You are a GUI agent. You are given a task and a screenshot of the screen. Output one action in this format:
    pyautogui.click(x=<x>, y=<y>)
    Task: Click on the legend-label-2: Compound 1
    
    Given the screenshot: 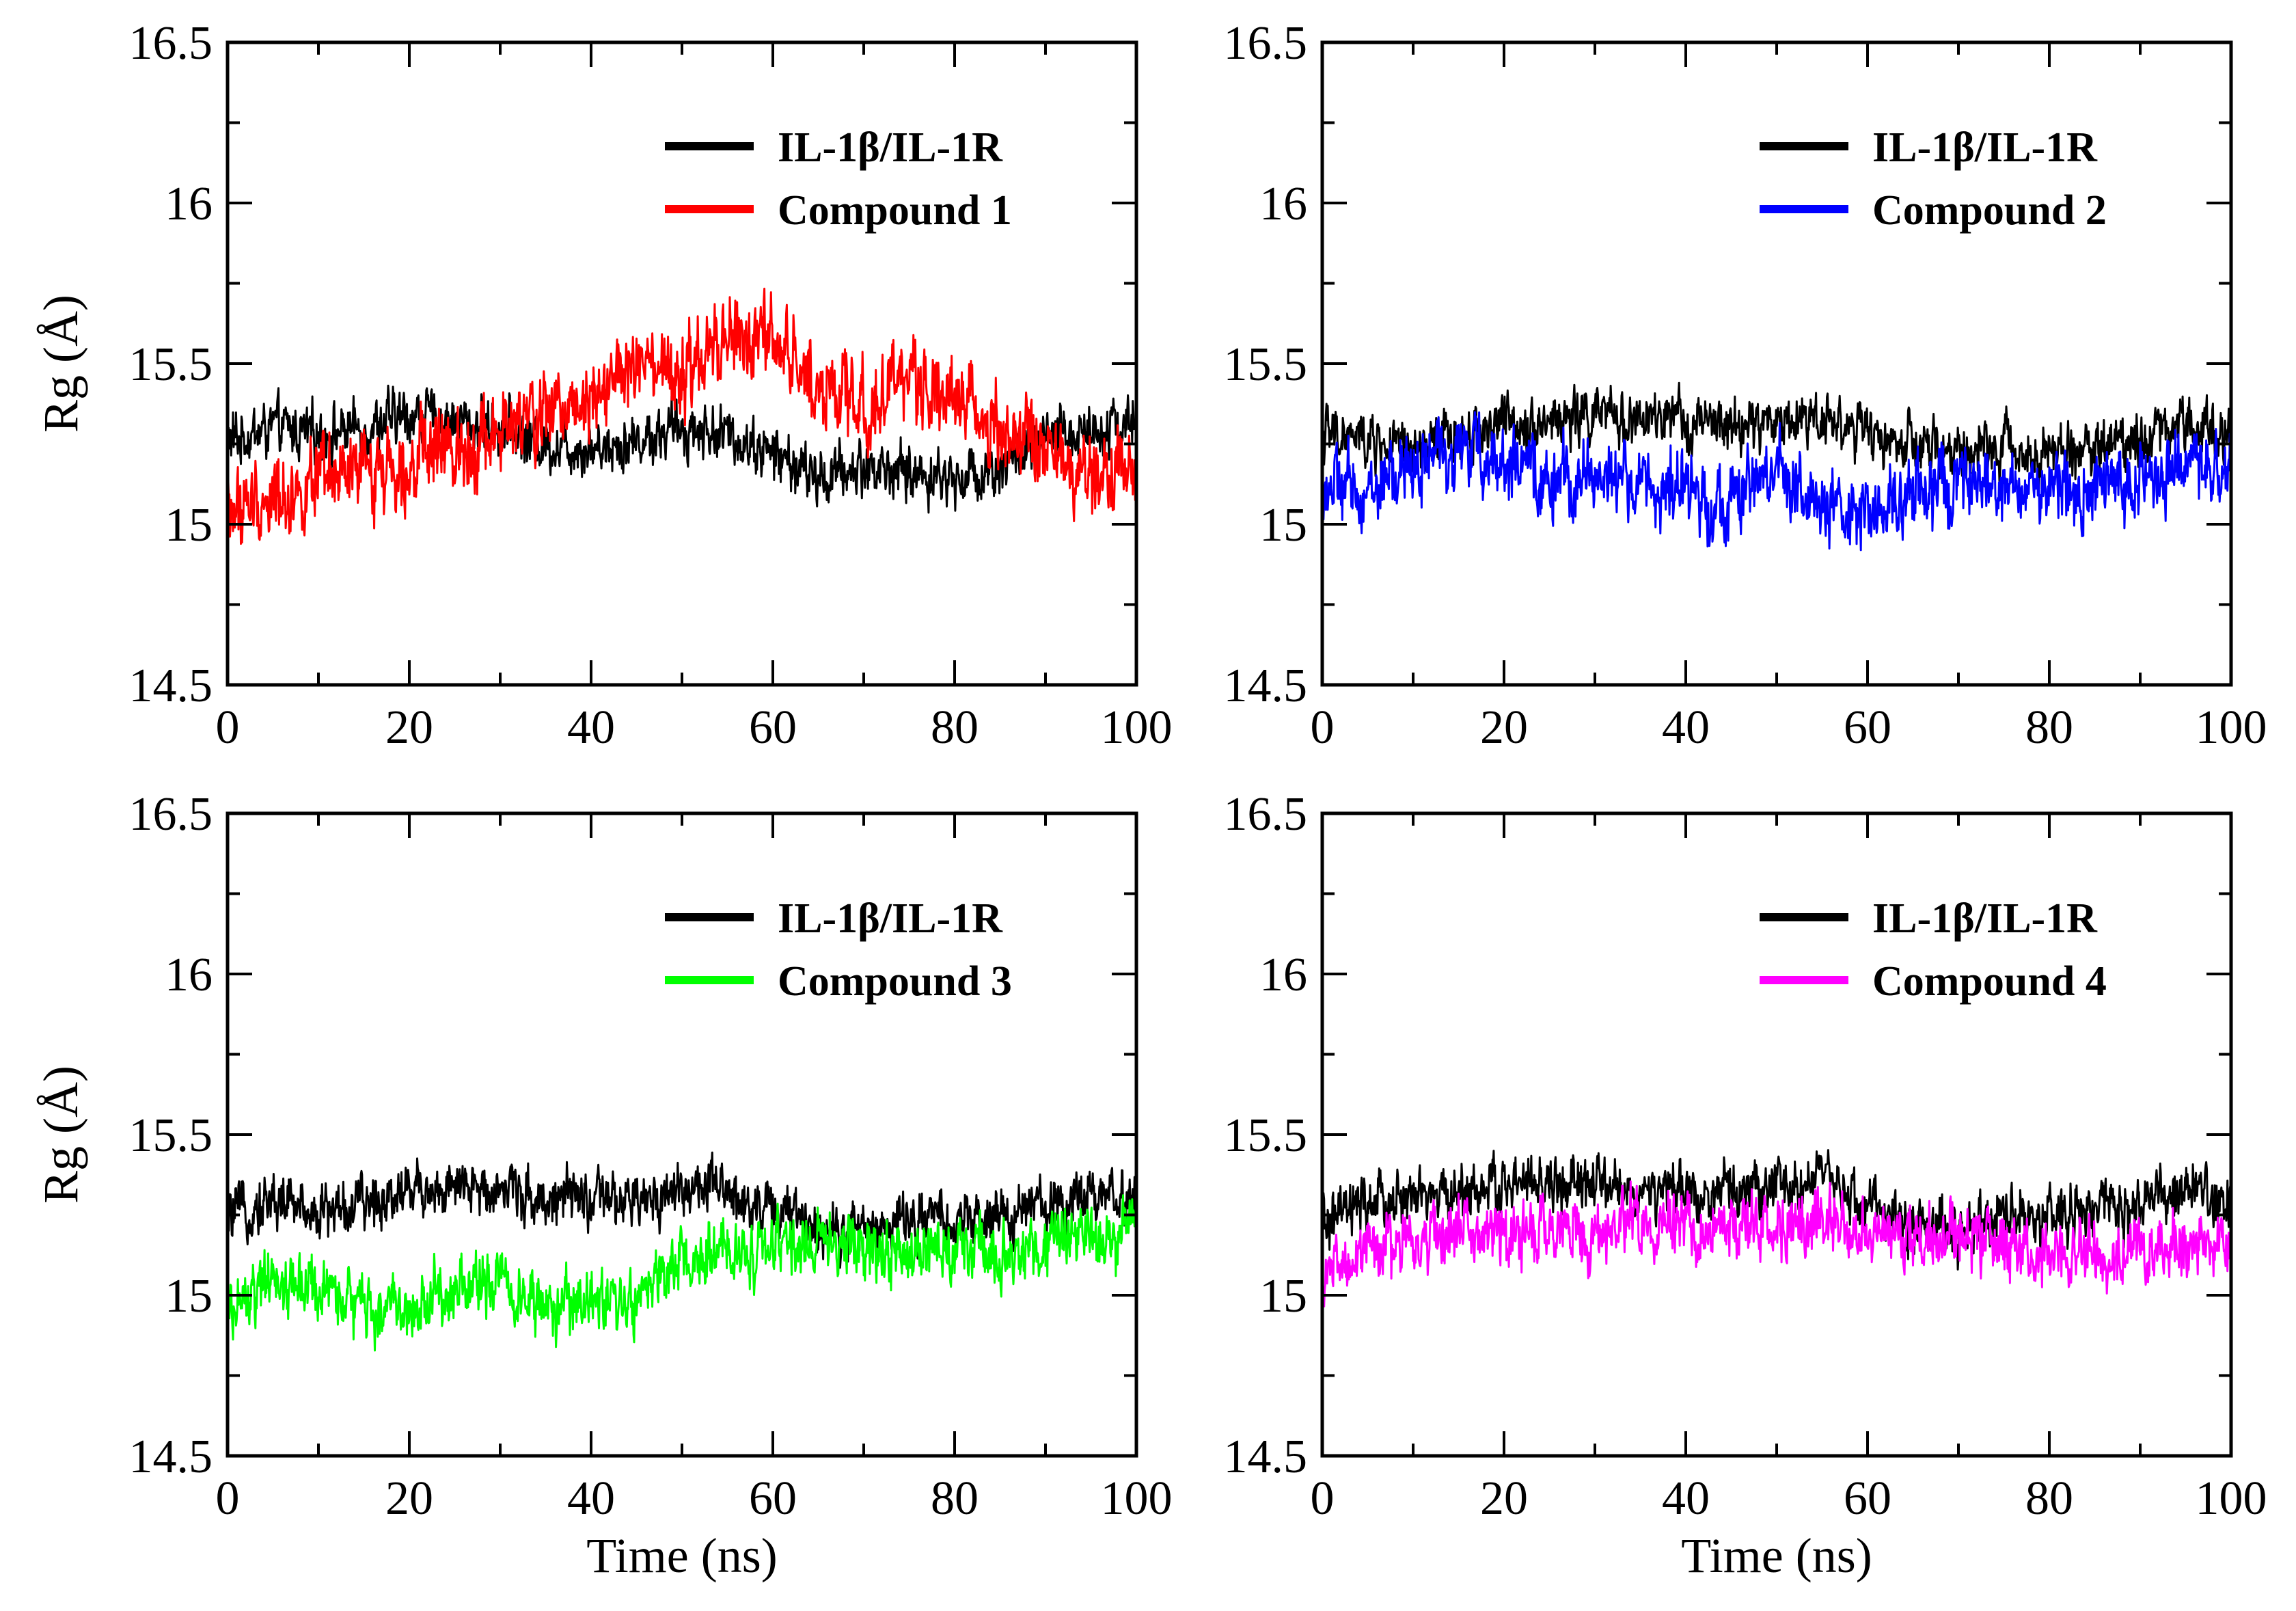 What is the action you would take?
    pyautogui.click(x=895, y=211)
    